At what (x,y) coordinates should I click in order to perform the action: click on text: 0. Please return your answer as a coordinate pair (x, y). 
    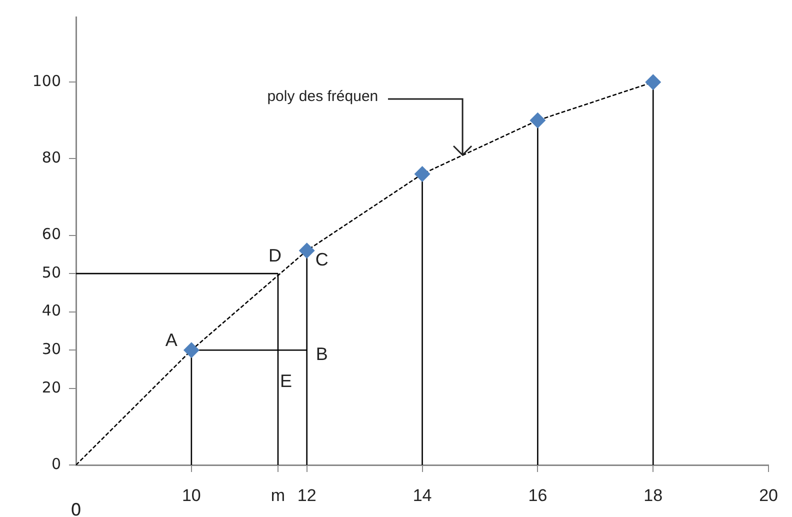
    Looking at the image, I should click on (76, 508).